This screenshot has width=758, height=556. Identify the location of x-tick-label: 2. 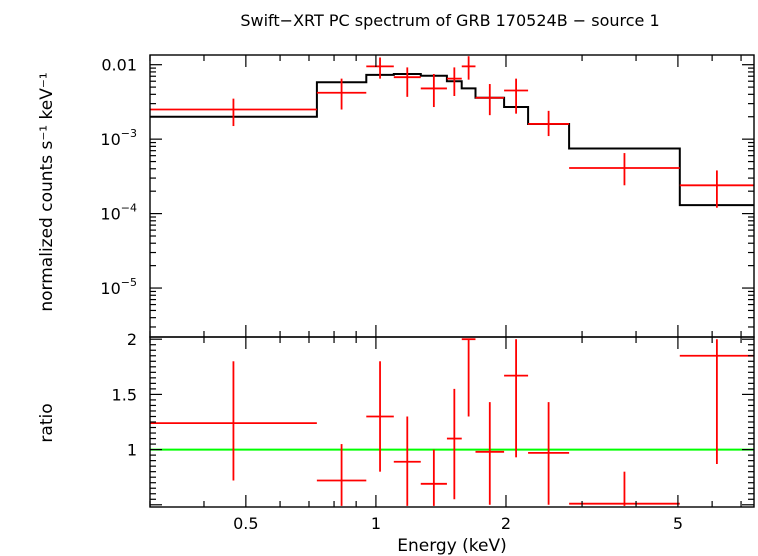
(506, 523).